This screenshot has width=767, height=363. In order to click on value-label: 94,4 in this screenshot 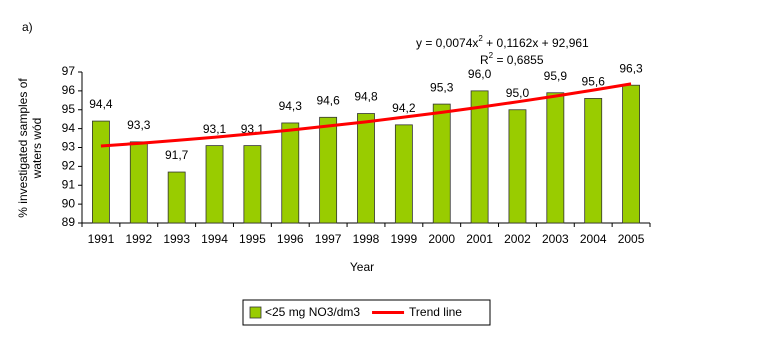, I will do `click(101, 104)`.